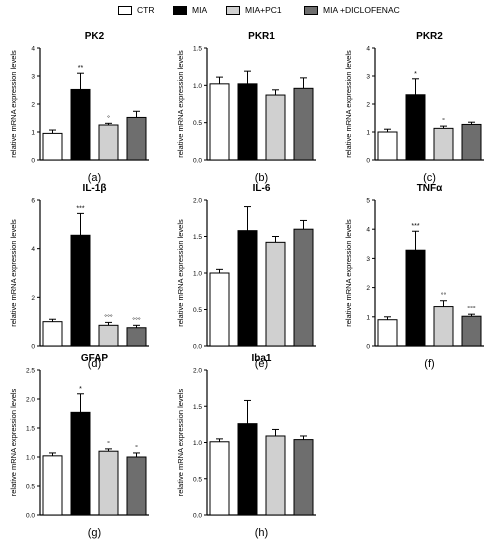  What do you see at coordinates (95, 358) in the screenshot?
I see `chart-title-gfap: GFAP` at bounding box center [95, 358].